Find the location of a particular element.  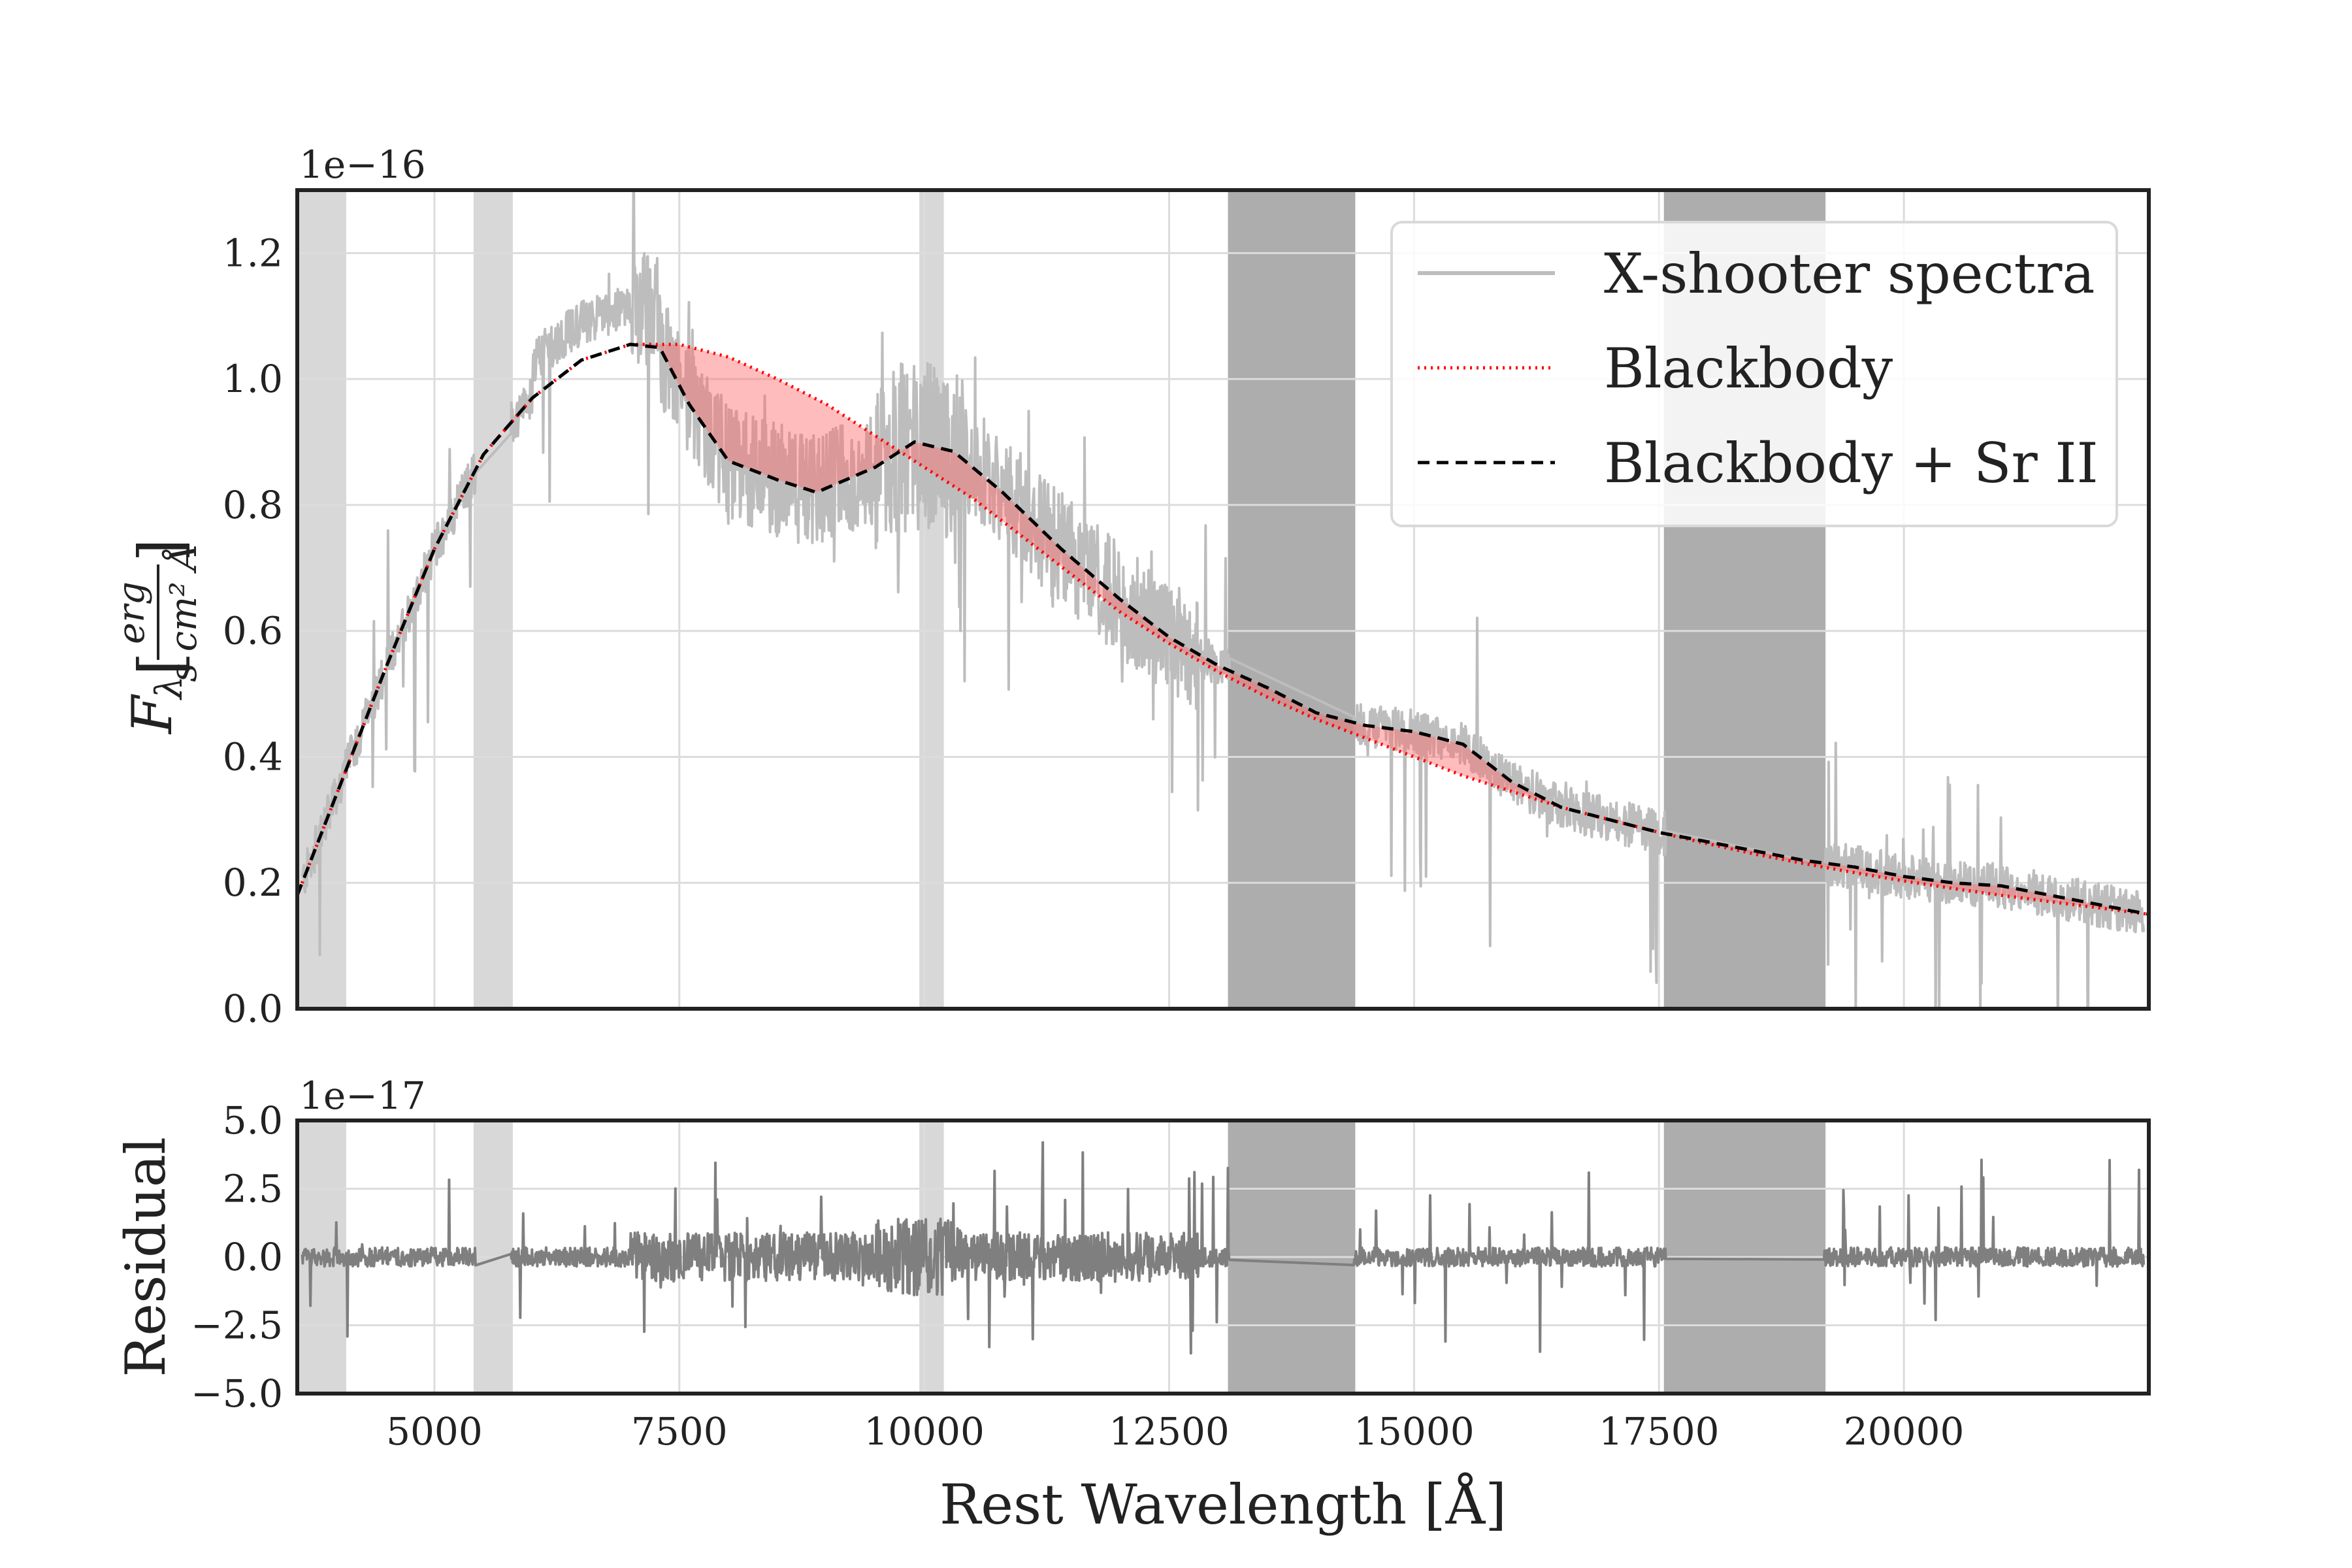

residual-plot-frame is located at coordinates (1223, 1257).